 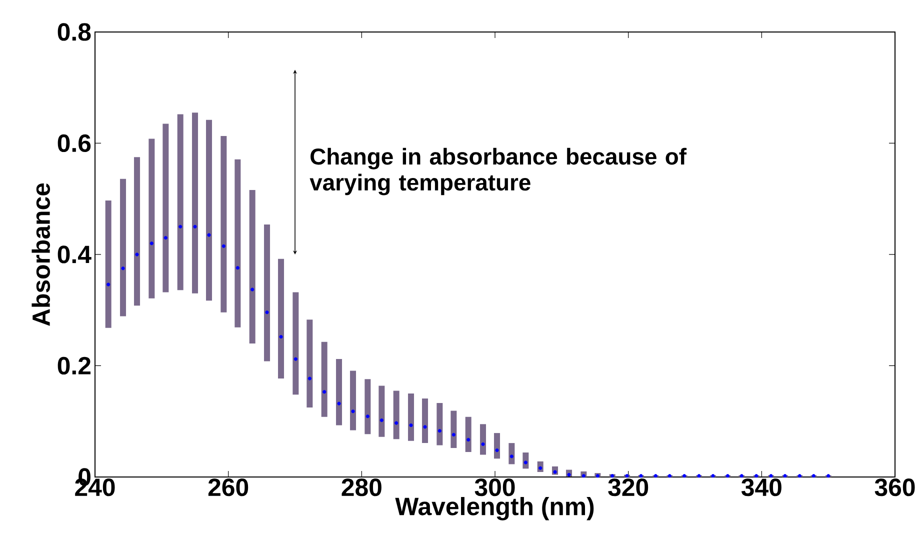 I want to click on y-axis-title: Absorbance, so click(x=41, y=254).